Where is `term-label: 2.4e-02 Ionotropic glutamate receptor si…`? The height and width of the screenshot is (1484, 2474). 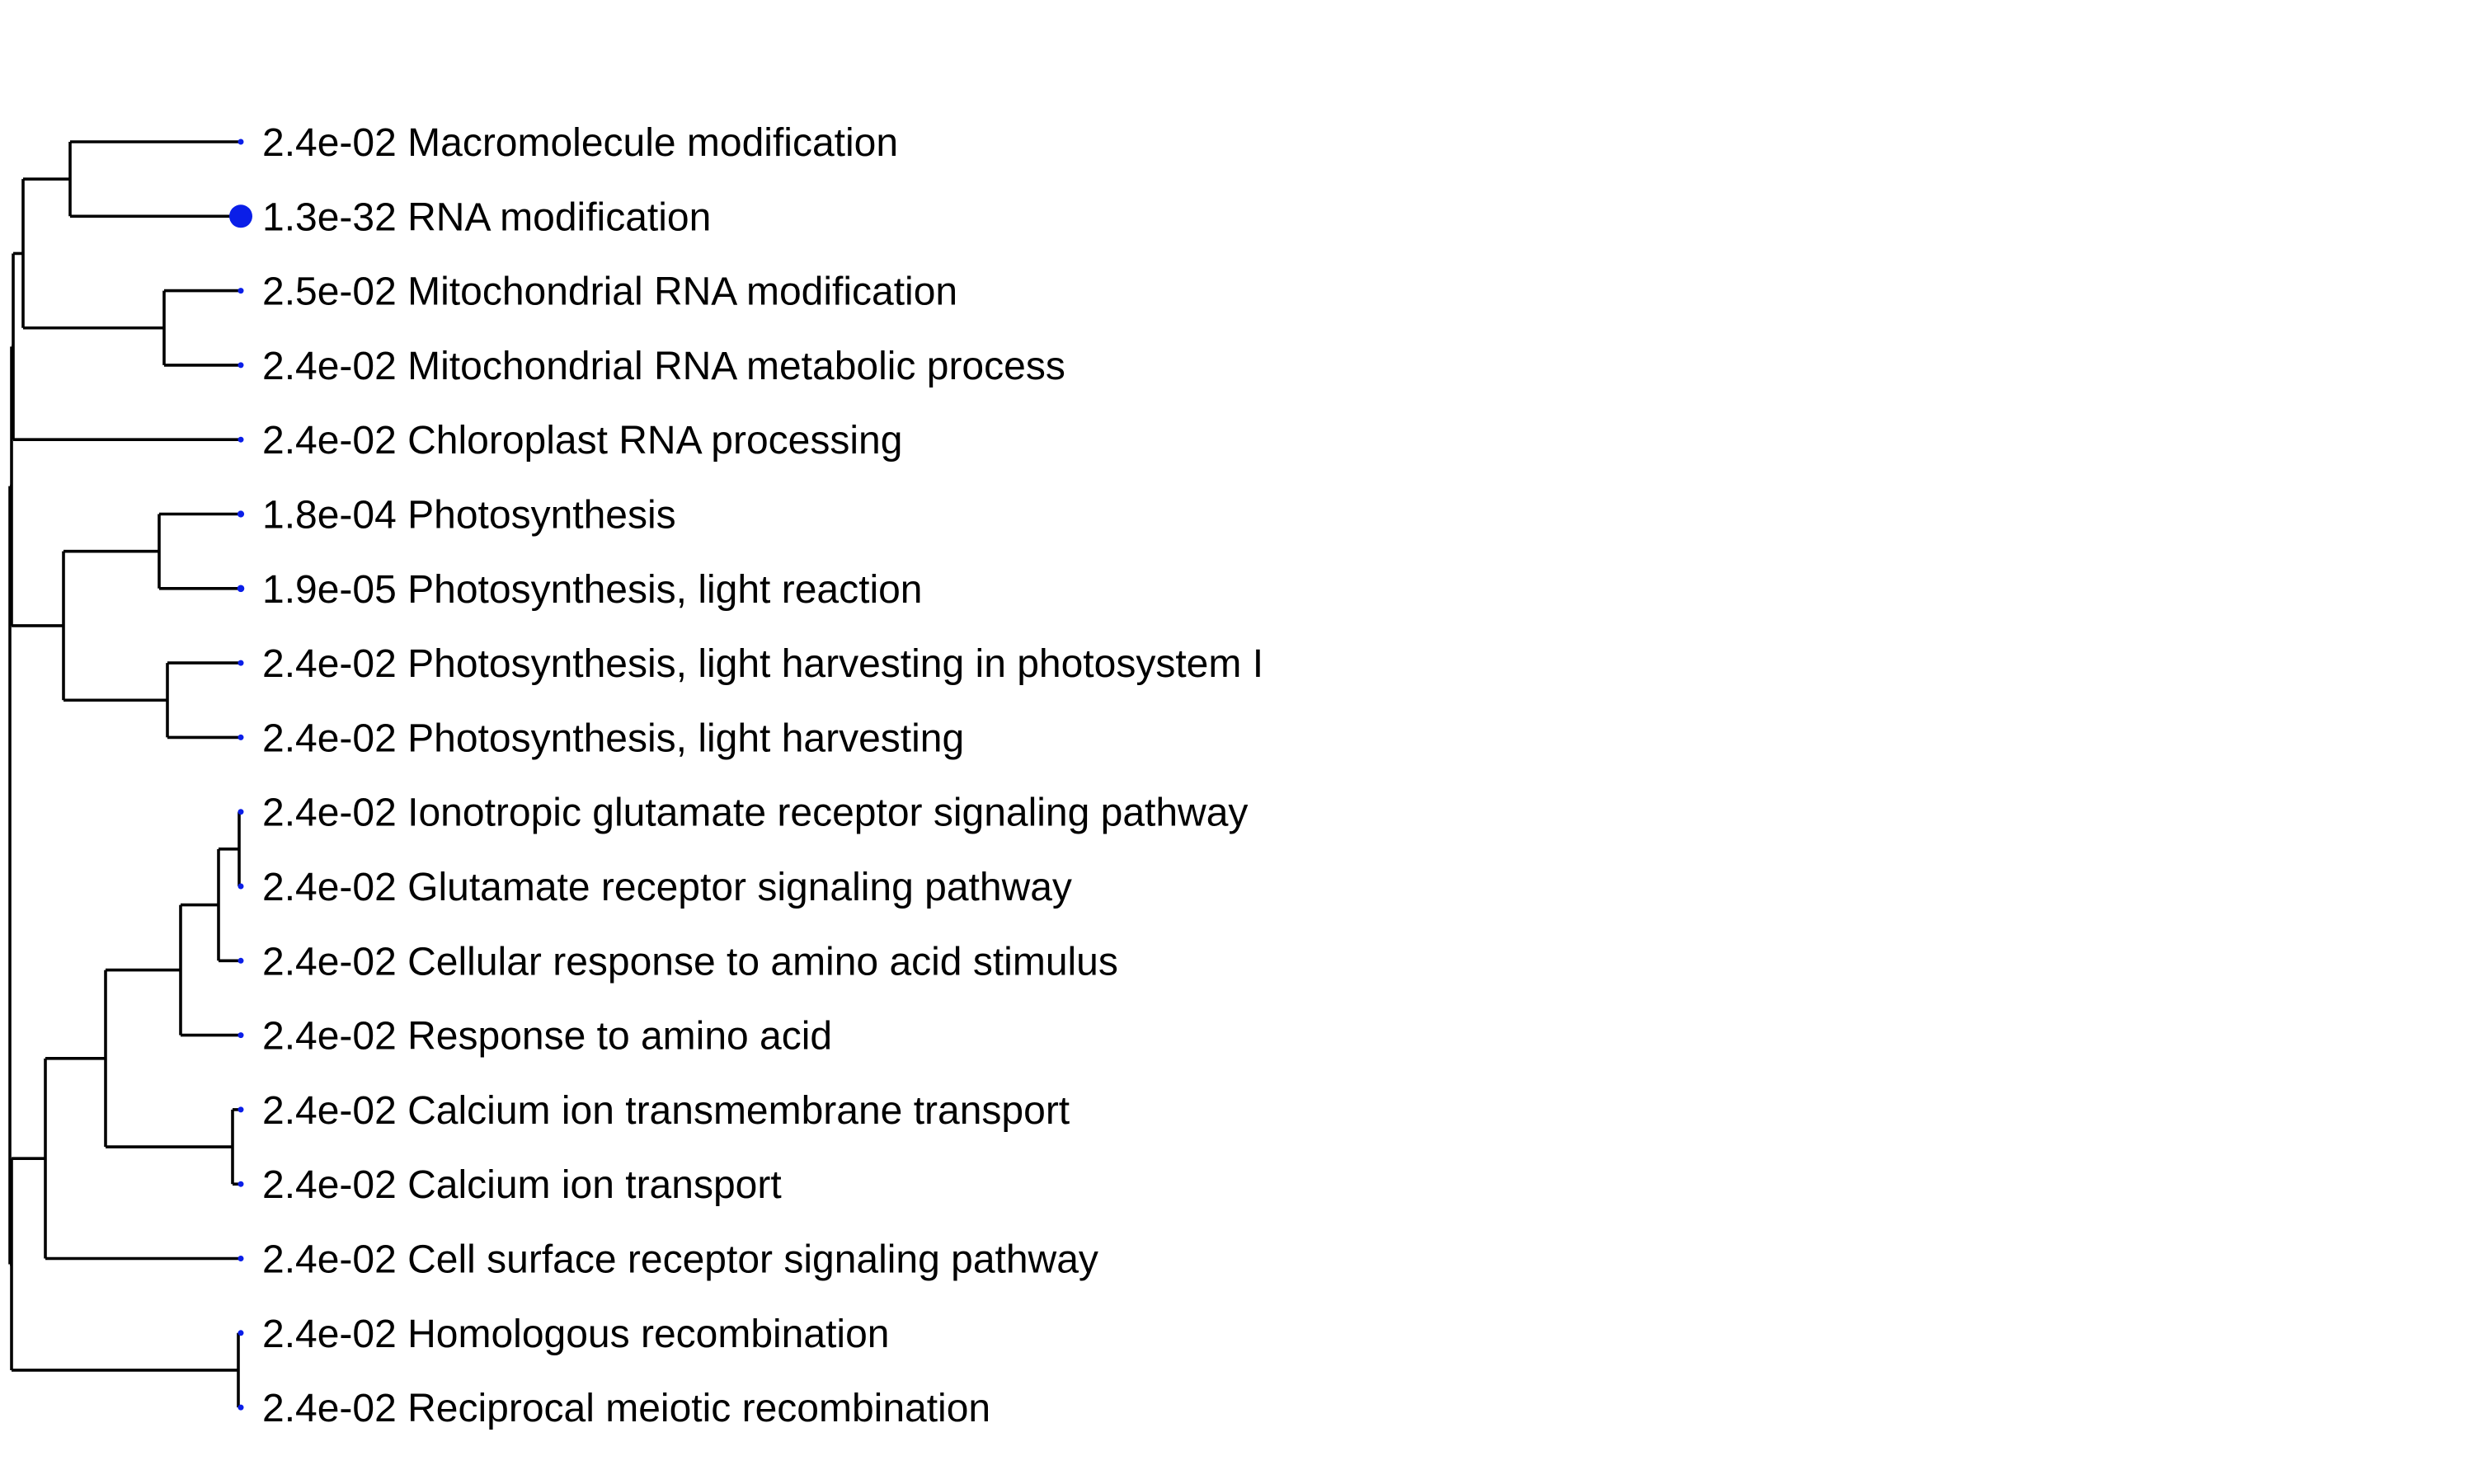
term-label: 2.4e-02 Ionotropic glutamate receptor si… is located at coordinates (755, 813).